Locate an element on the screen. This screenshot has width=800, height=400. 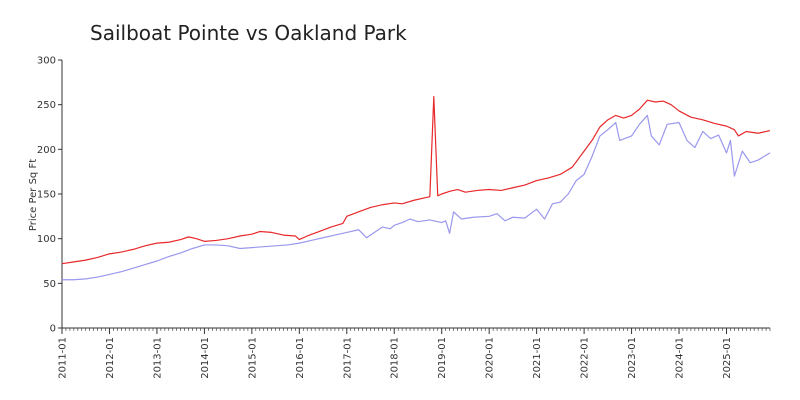
y-tick-label: 250 is located at coordinates (46, 105).